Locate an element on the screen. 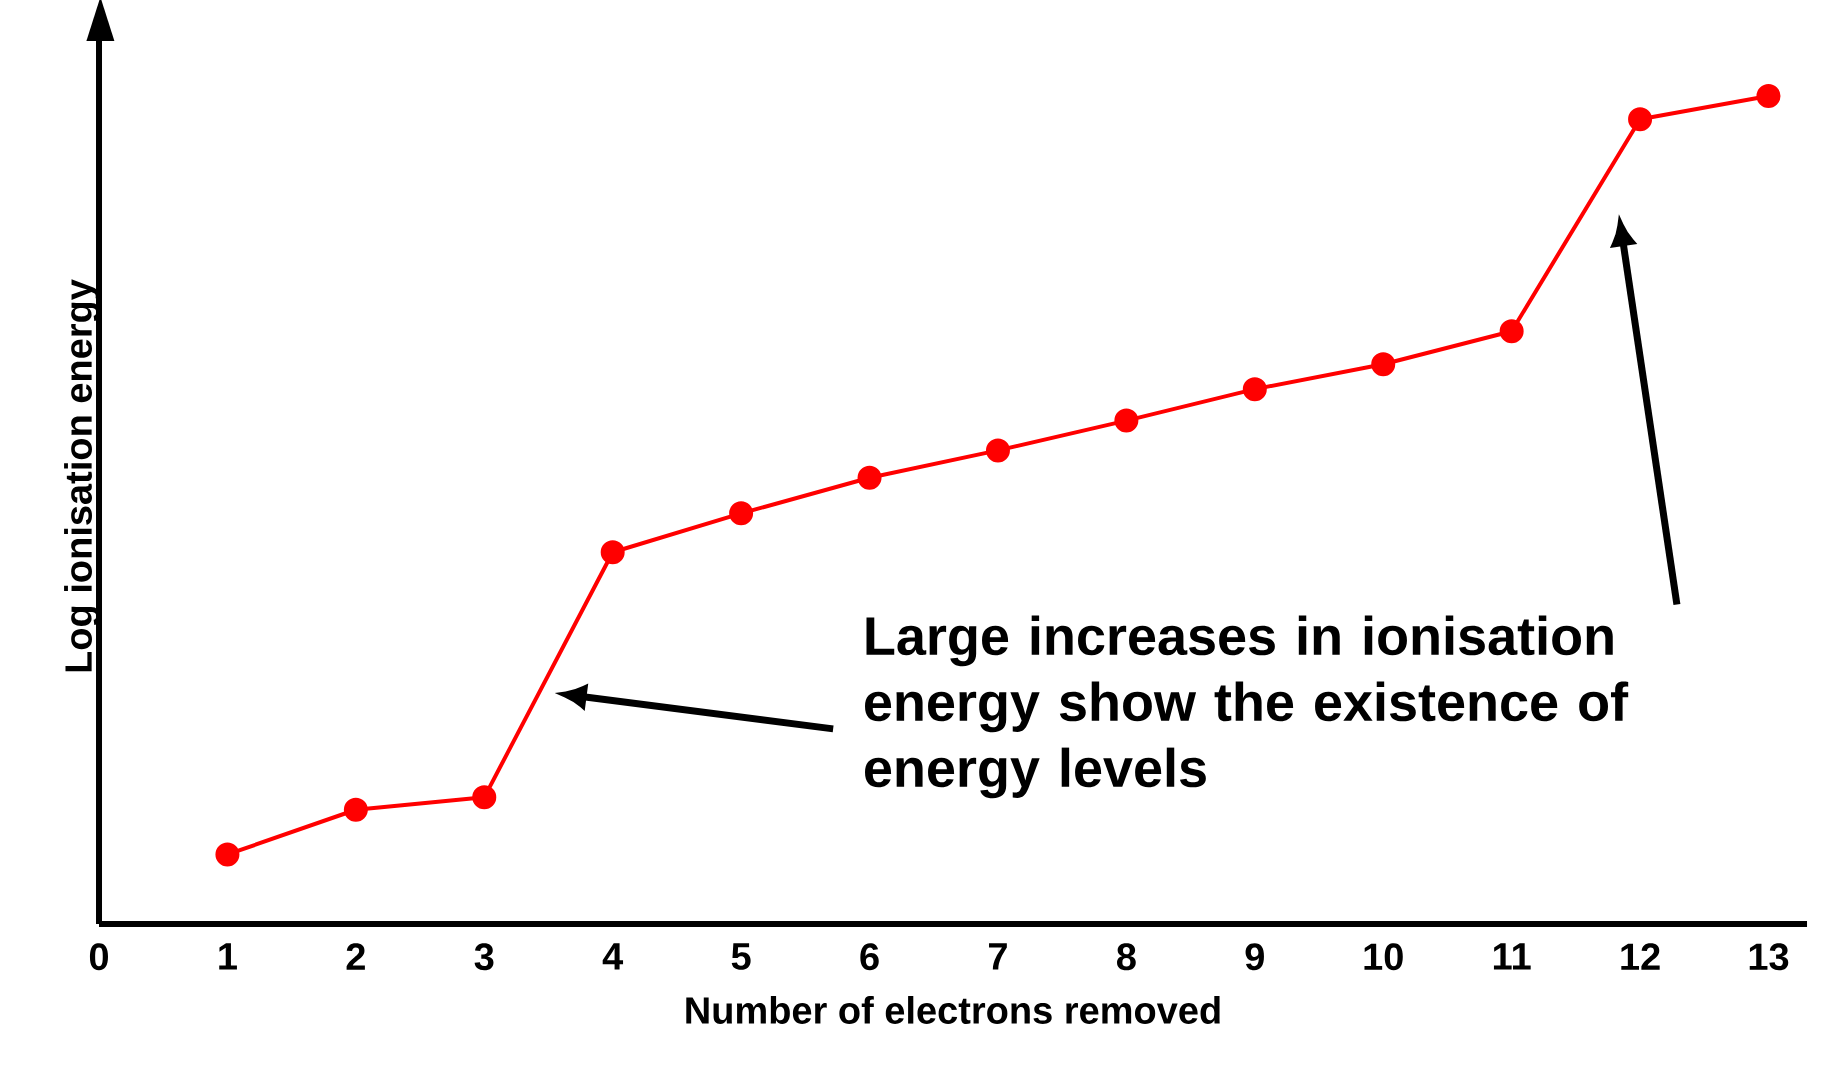 The image size is (1823, 1071). x-tick-label: 3 is located at coordinates (484, 957).